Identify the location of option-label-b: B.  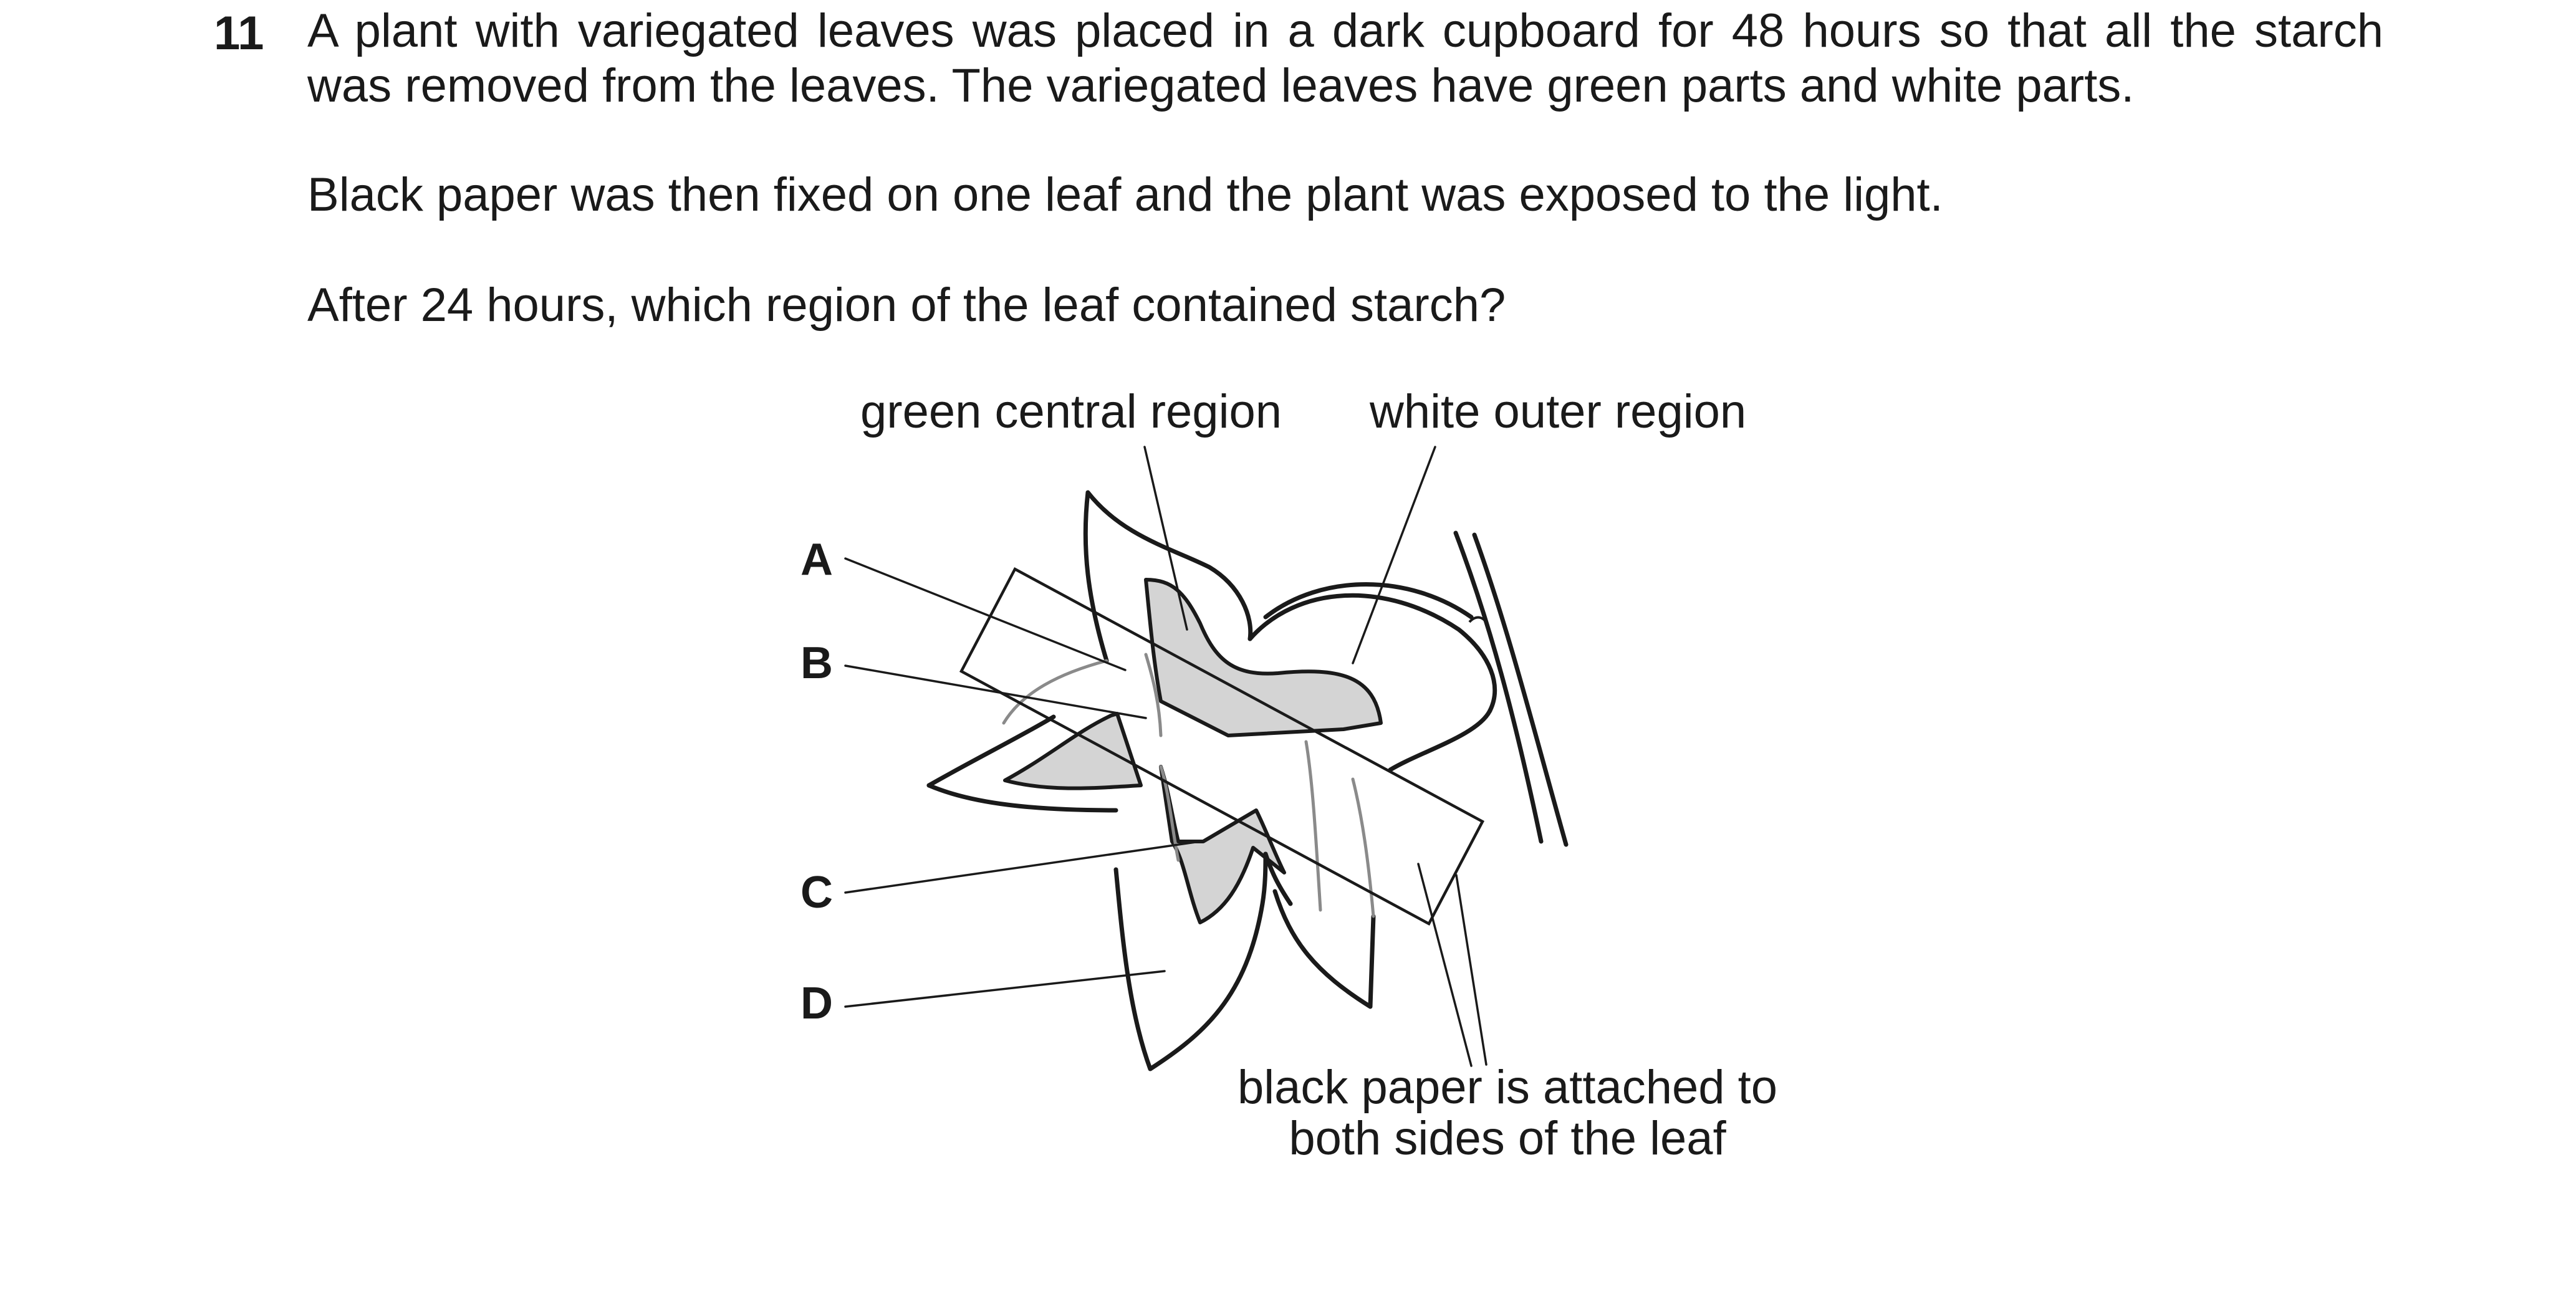
(816, 663).